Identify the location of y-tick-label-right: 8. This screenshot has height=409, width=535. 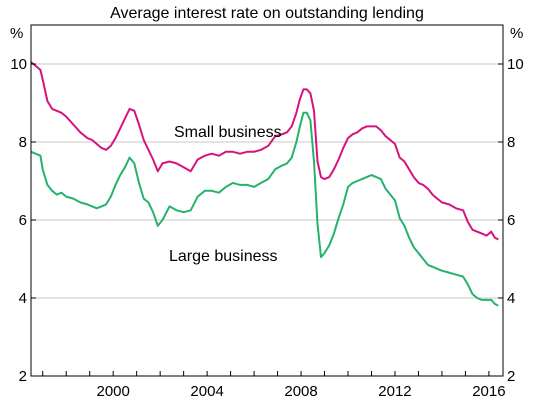
(511, 142).